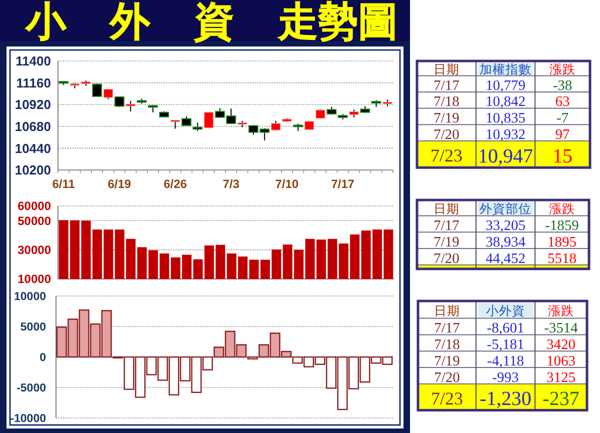  Describe the element at coordinates (506, 118) in the screenshot. I see `text: 10,835` at that location.